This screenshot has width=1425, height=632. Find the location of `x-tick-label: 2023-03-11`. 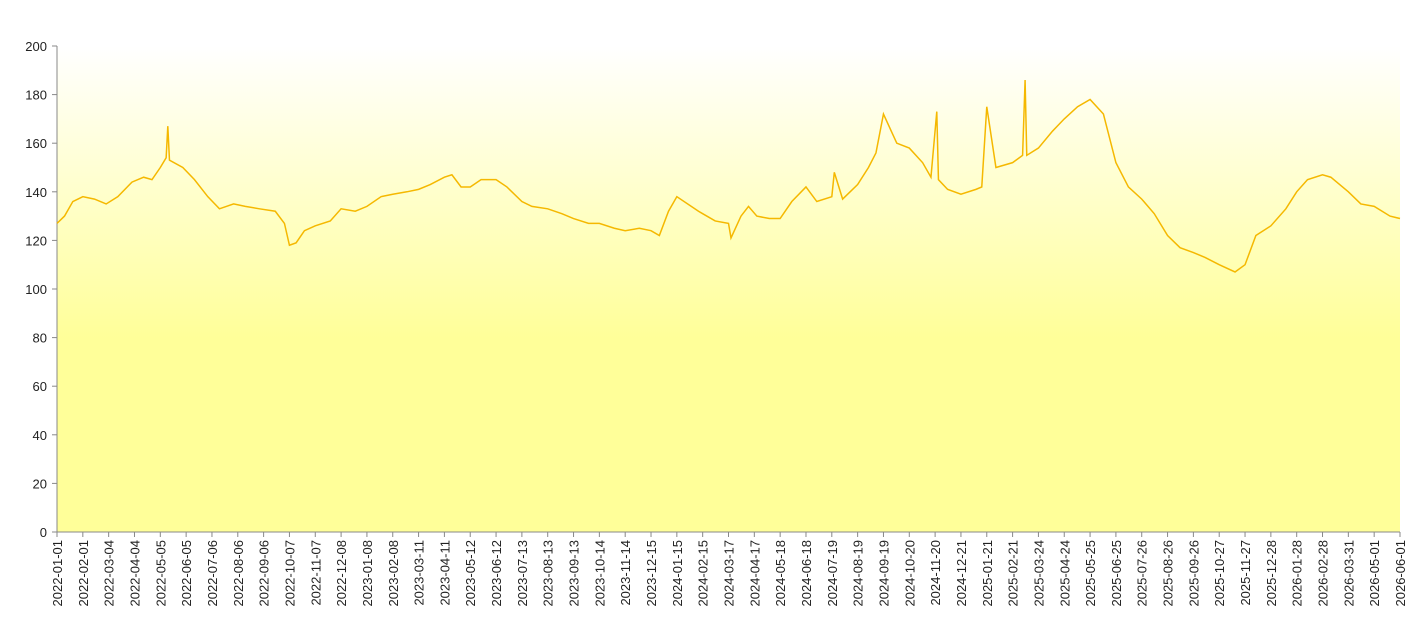

x-tick-label: 2023-03-11 is located at coordinates (419, 573).